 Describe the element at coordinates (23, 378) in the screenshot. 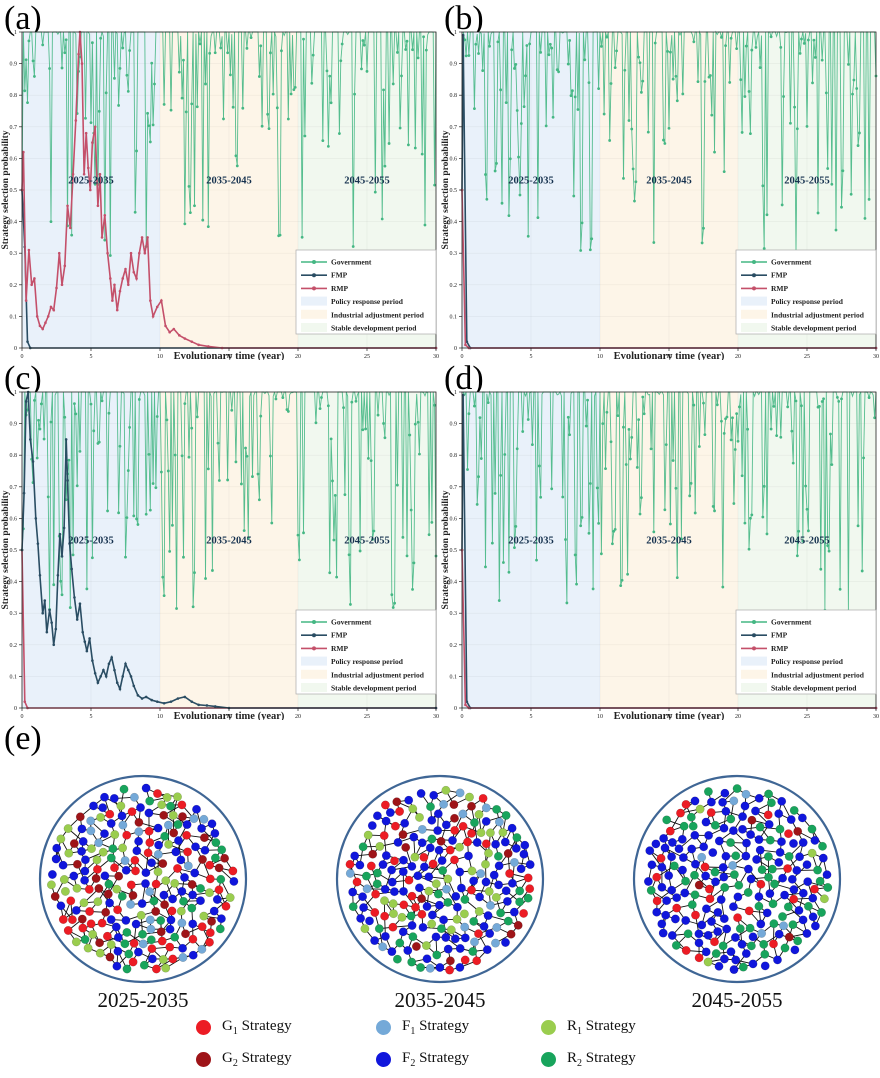

I see `panel-label-c: (c)` at that location.